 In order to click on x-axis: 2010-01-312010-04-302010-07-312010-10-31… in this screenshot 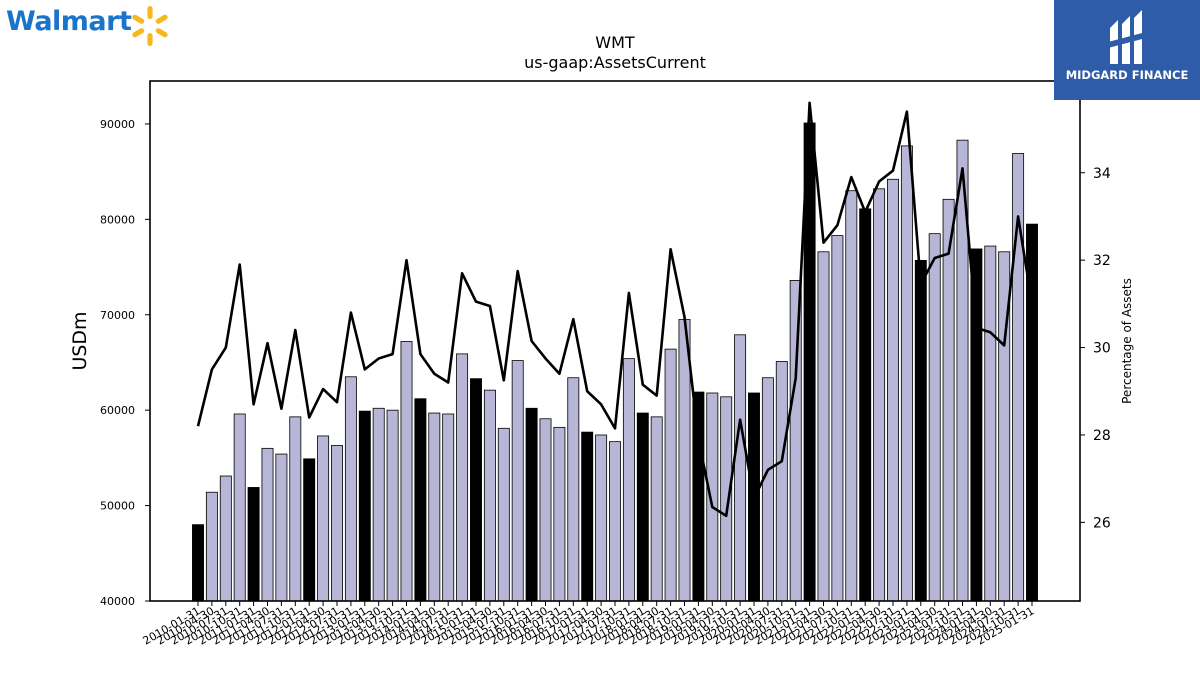, I will do `click(589, 624)`.